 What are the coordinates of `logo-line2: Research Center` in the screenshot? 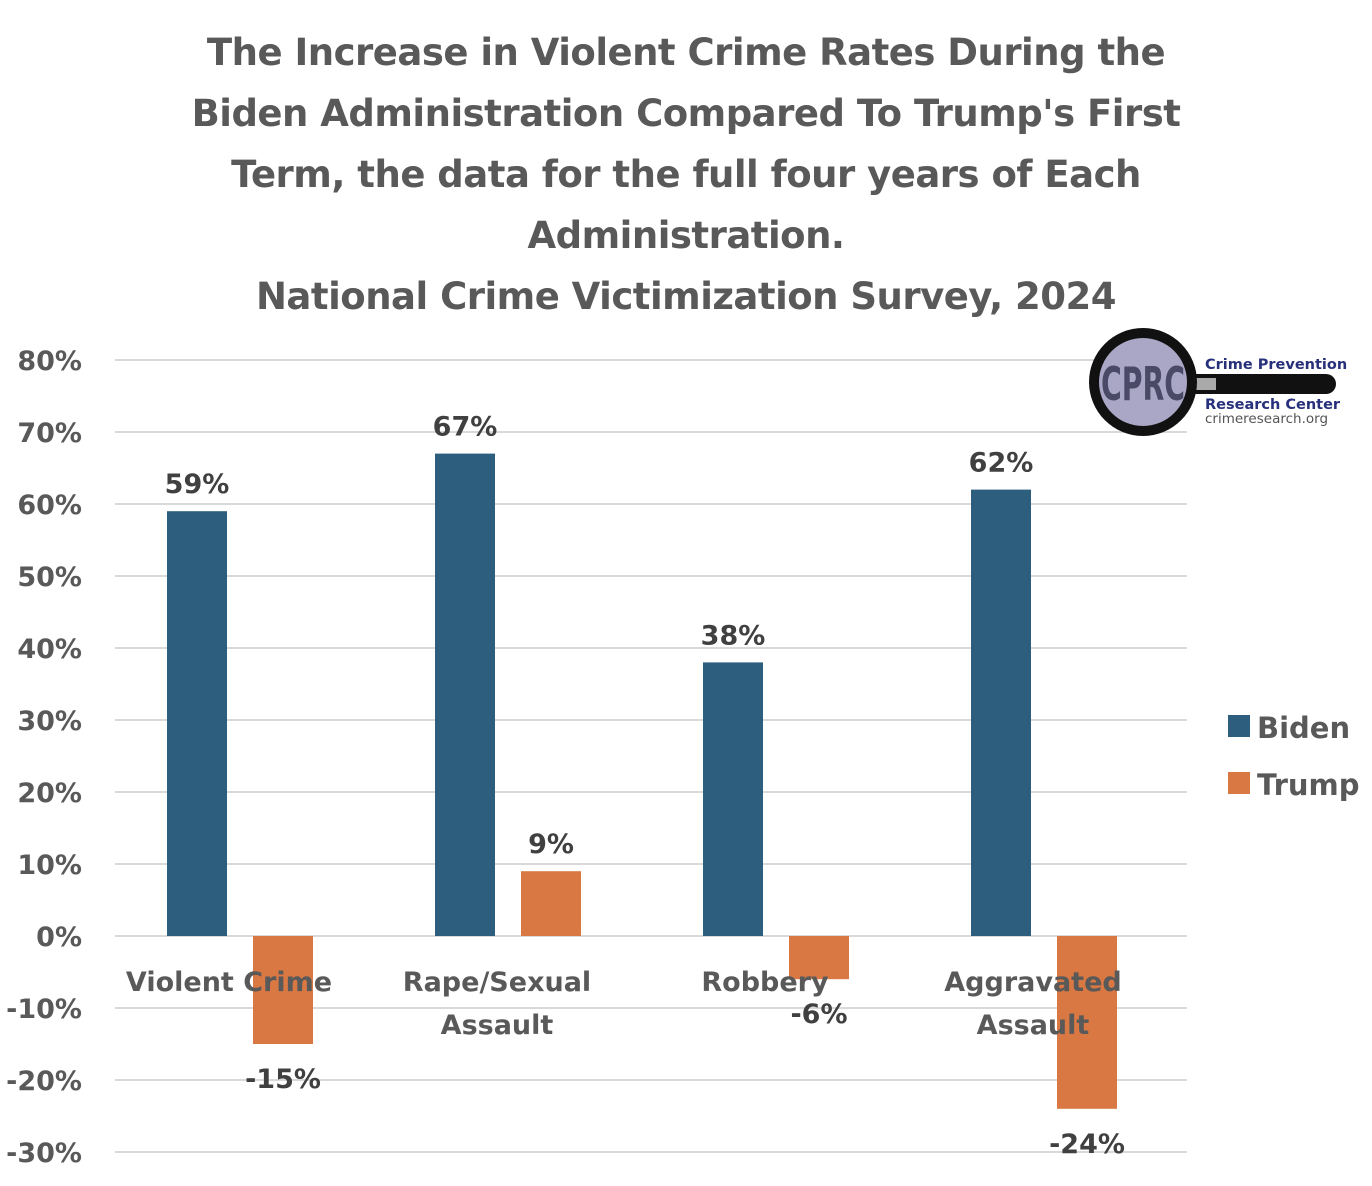 It's located at (1273, 405).